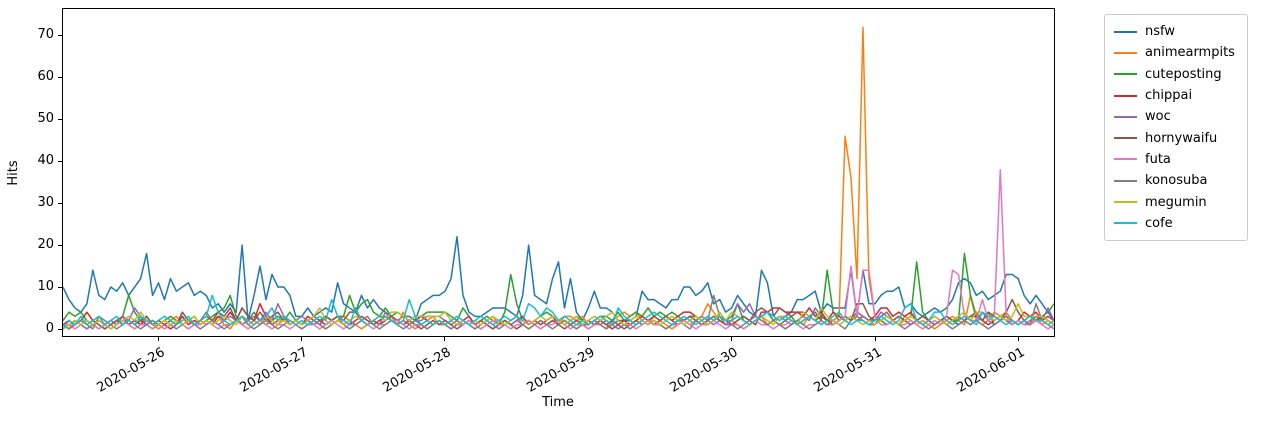  Describe the element at coordinates (1190, 53) in the screenshot. I see `legend-label: animearmpits` at that location.